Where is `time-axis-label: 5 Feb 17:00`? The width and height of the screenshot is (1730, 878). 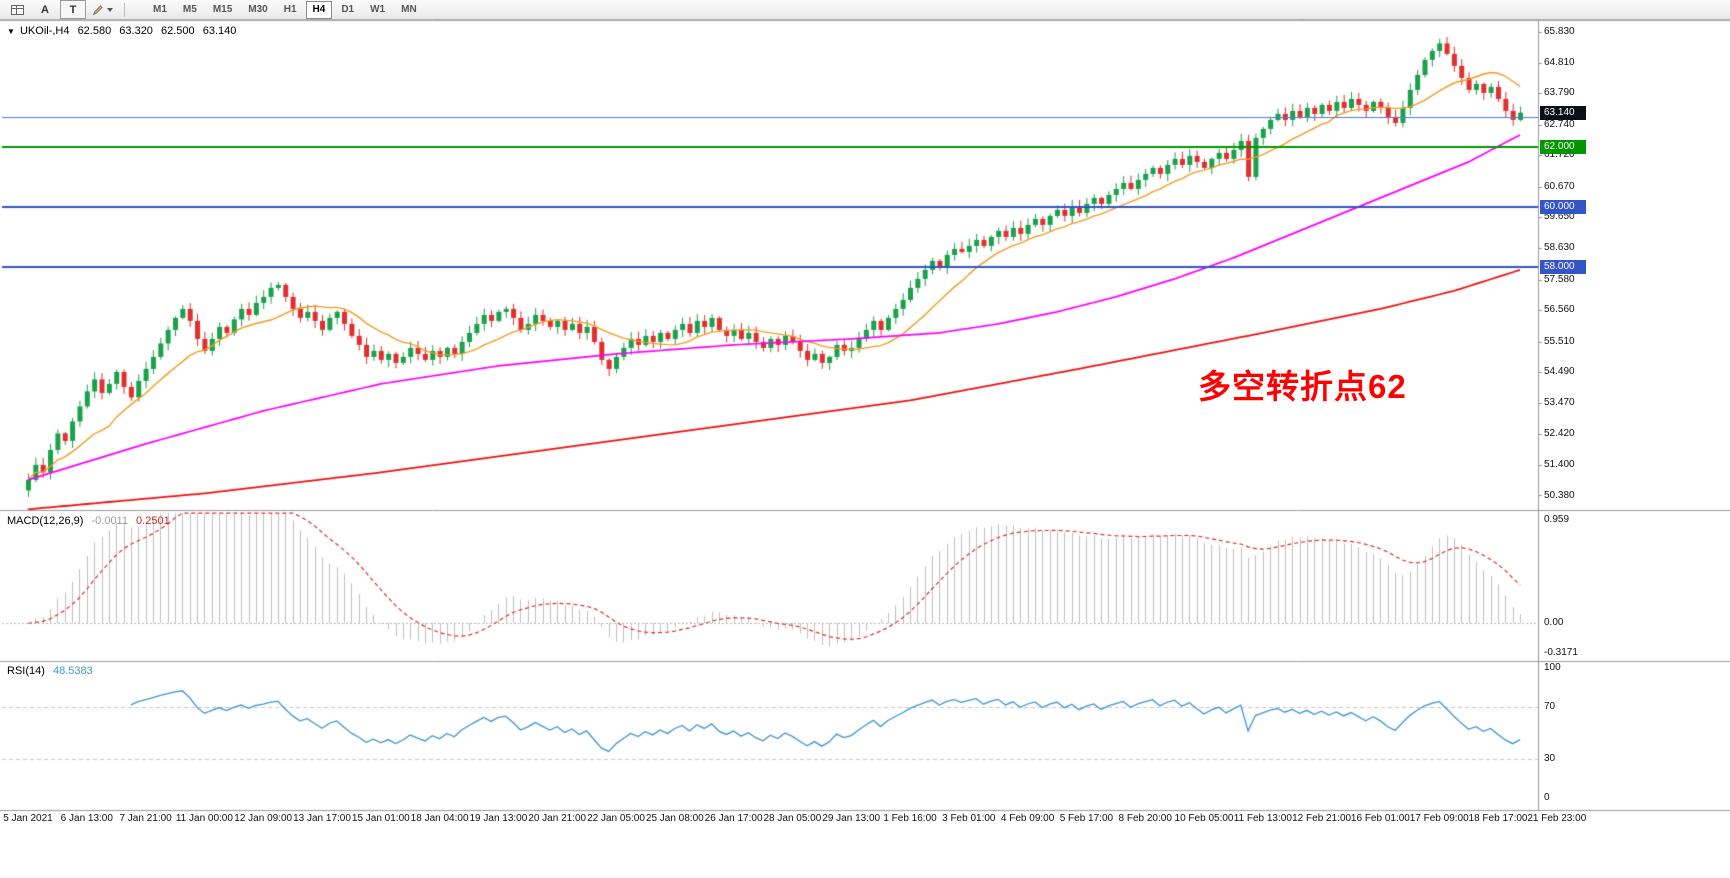 time-axis-label: 5 Feb 17:00 is located at coordinates (1086, 818).